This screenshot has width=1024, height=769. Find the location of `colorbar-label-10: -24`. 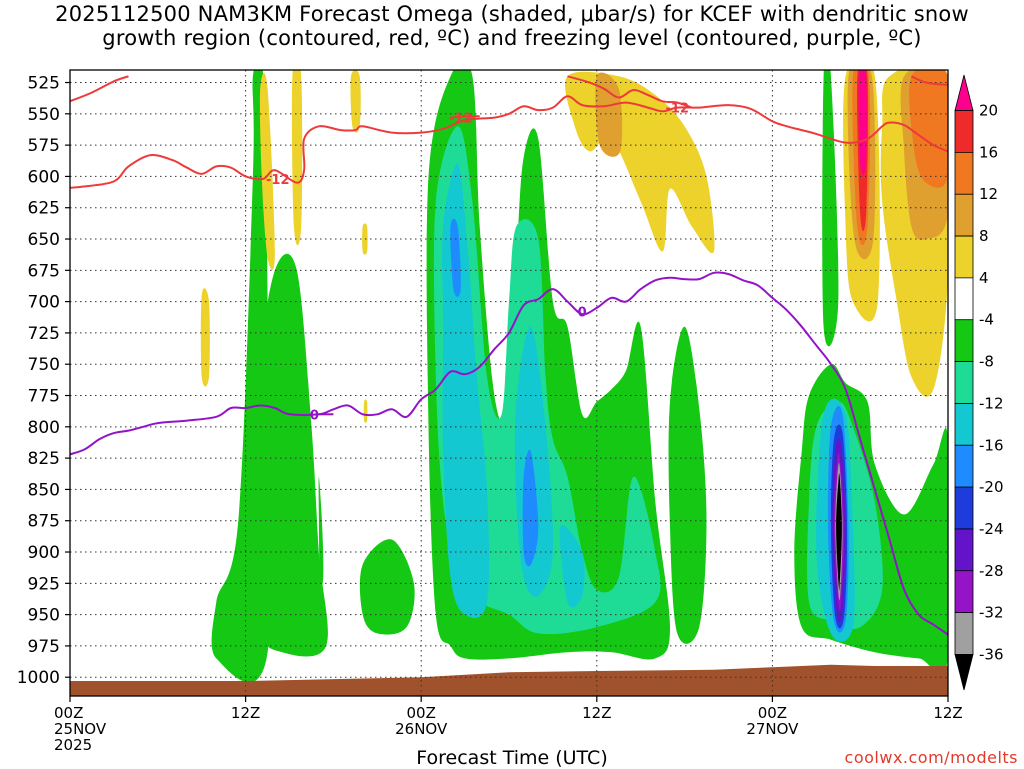

colorbar-label-10: -24 is located at coordinates (991, 529).